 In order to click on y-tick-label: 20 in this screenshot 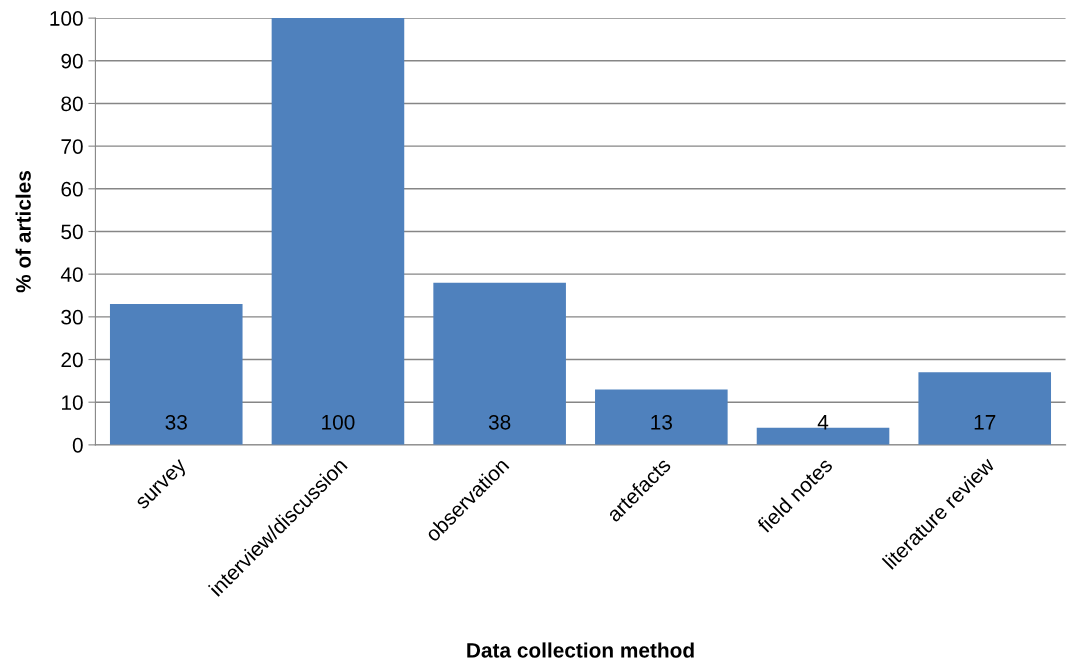, I will do `click(72, 360)`.